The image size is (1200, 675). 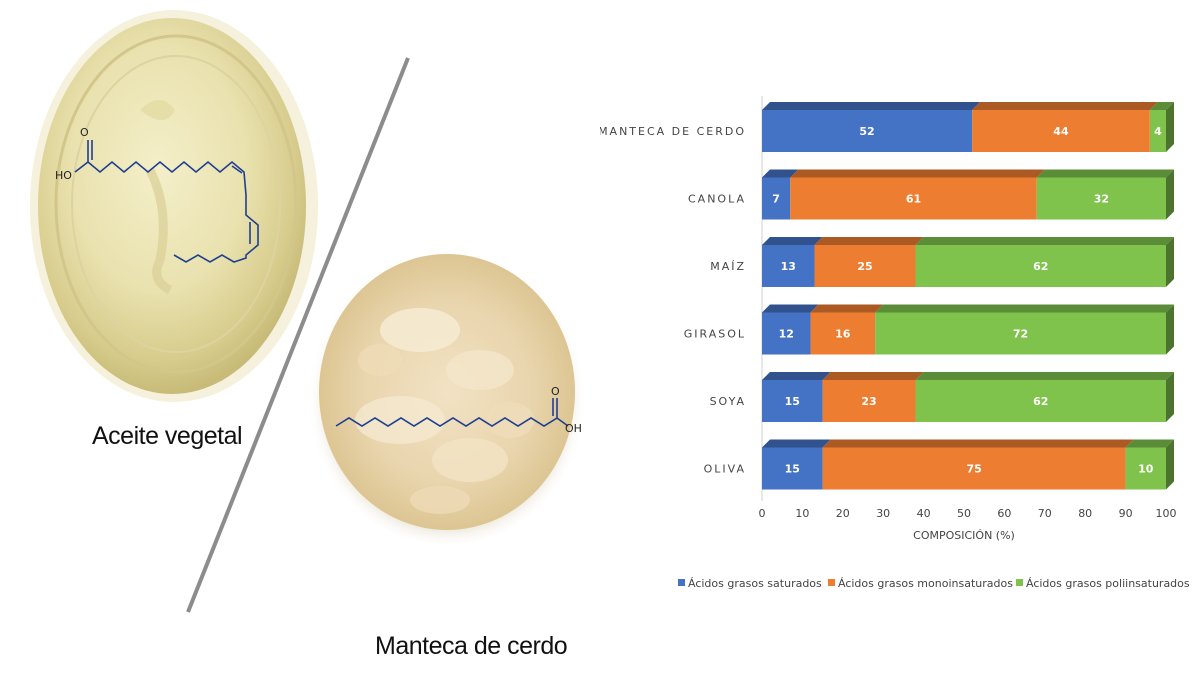 What do you see at coordinates (447, 394) in the screenshot?
I see `lard-photo` at bounding box center [447, 394].